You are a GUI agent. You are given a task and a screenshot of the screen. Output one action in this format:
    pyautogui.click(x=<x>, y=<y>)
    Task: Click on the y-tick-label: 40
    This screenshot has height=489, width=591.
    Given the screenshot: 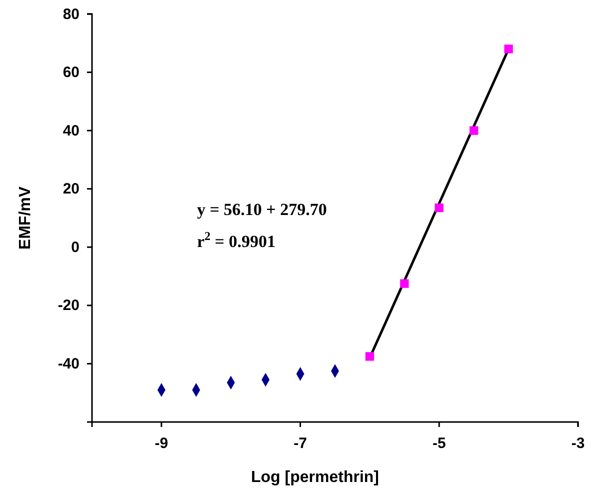 What is the action you would take?
    pyautogui.click(x=71, y=131)
    